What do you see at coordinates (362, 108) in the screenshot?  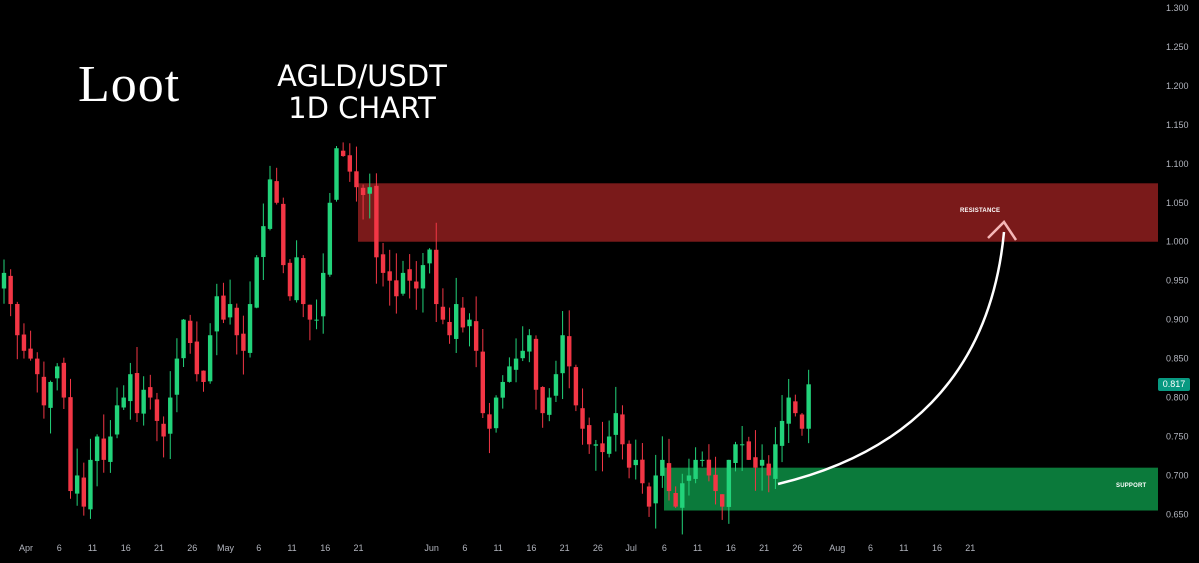 I see `chart-title-line2: 1D CHART` at bounding box center [362, 108].